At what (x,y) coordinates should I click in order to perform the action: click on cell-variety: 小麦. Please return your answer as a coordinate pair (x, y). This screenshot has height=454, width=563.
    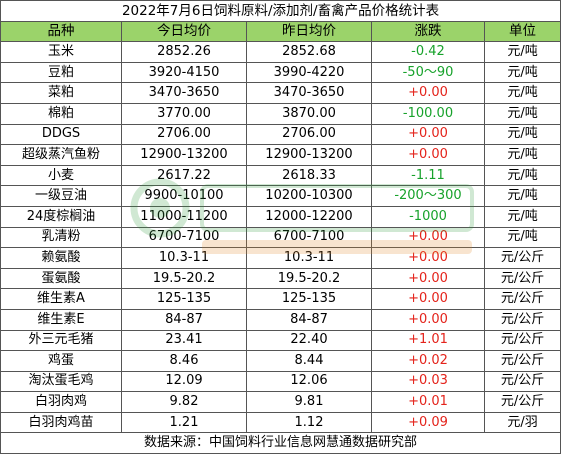
    Looking at the image, I should click on (61, 175).